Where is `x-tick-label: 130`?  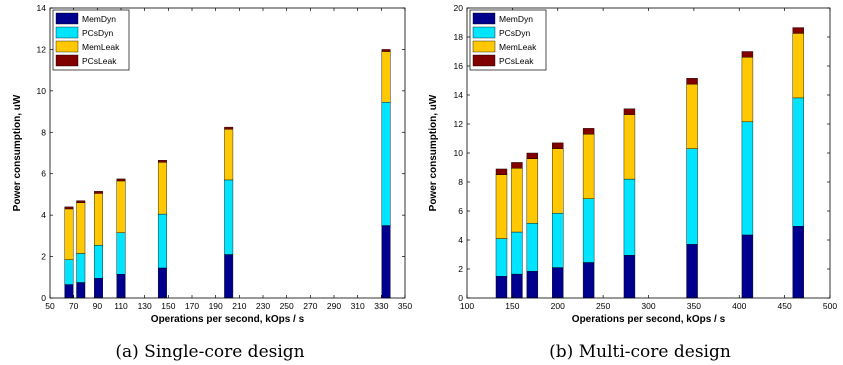 x-tick-label: 130 is located at coordinates (145, 306).